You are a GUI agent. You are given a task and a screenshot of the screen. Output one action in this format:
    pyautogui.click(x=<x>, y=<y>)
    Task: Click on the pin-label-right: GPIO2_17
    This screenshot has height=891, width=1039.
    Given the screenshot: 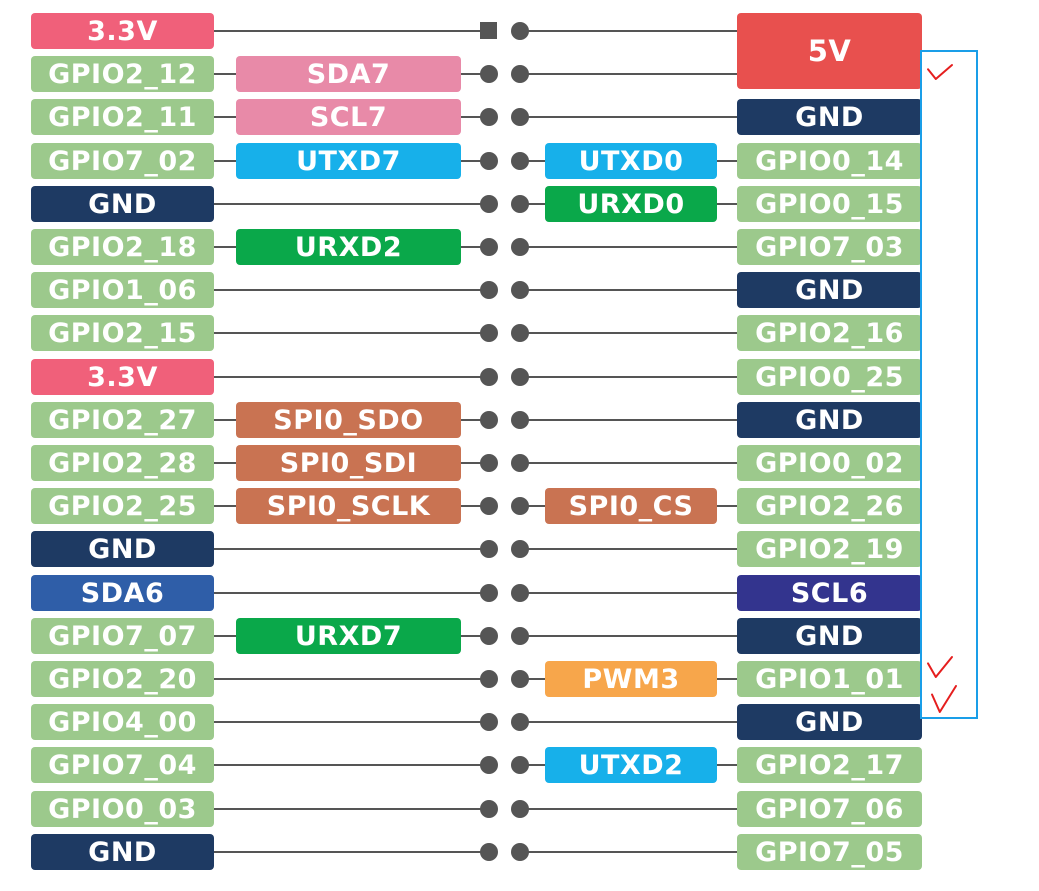 What is the action you would take?
    pyautogui.click(x=829, y=765)
    